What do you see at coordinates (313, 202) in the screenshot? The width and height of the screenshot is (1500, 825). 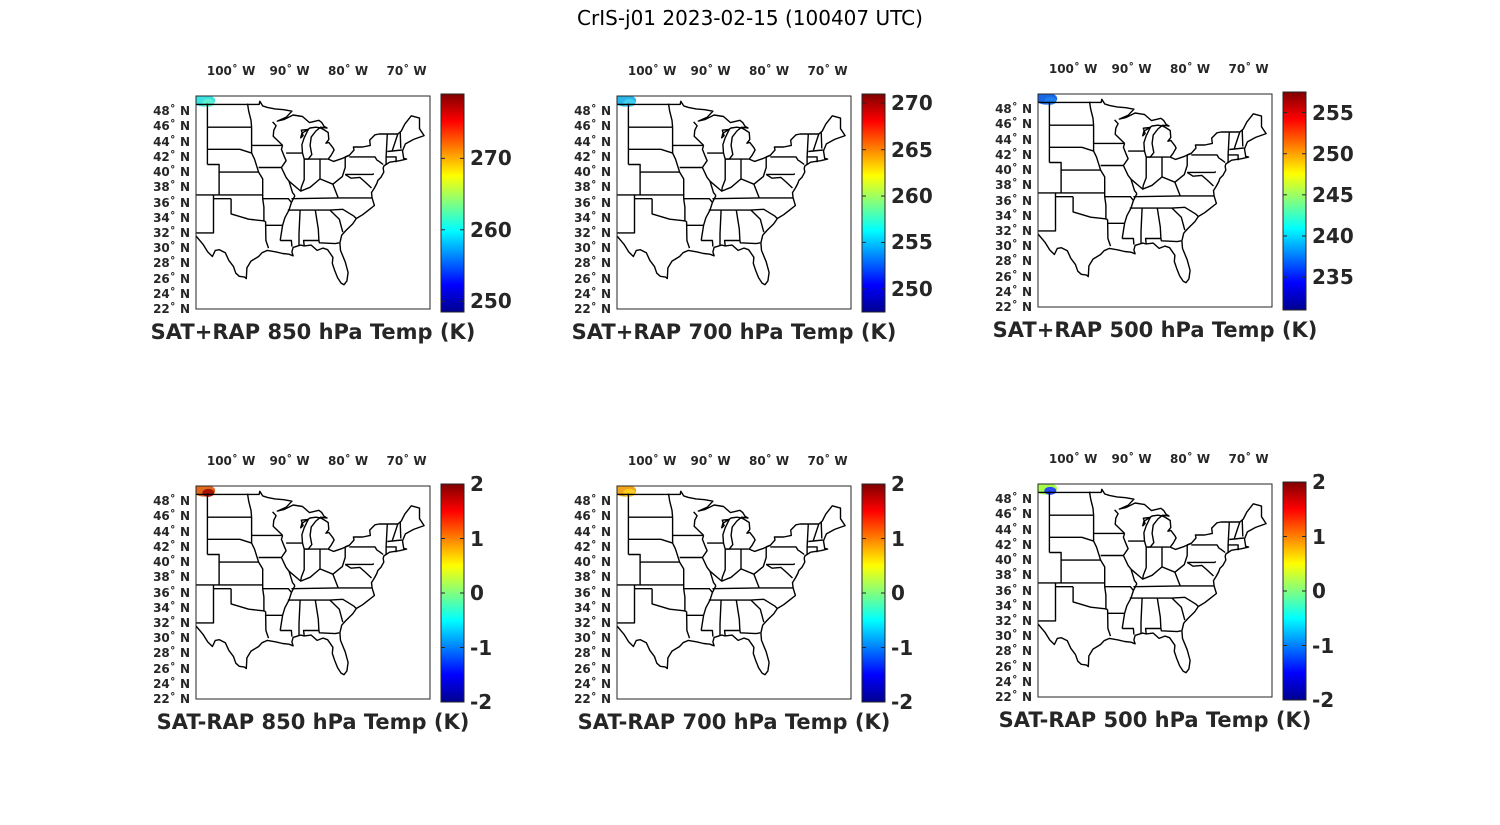 I see `map-frame` at bounding box center [313, 202].